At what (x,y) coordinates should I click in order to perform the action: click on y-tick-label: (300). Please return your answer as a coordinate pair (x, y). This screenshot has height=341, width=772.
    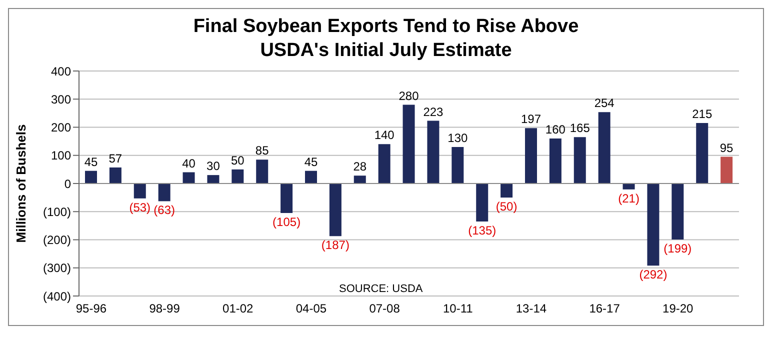
    Looking at the image, I should click on (56, 268).